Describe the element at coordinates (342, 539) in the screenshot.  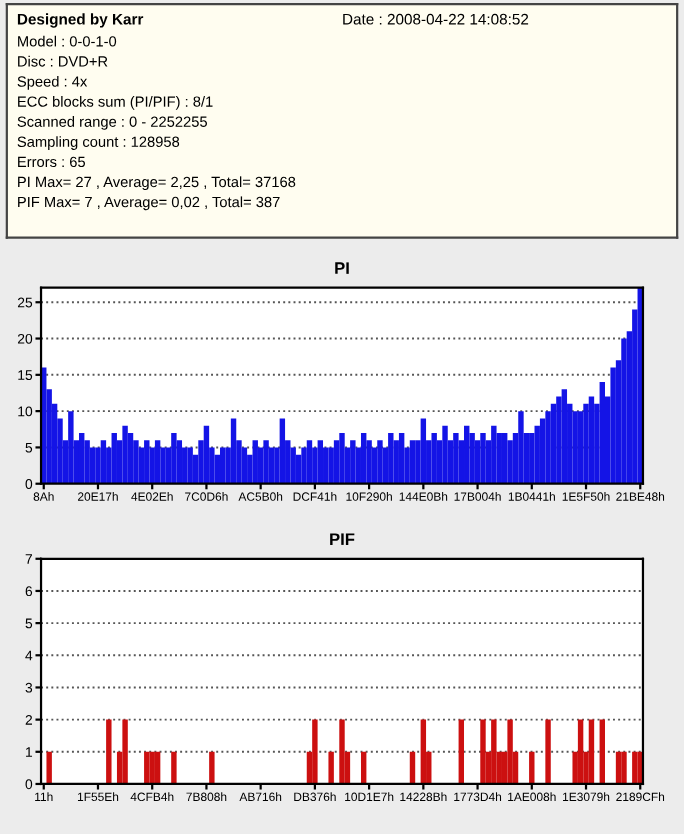
I see `chart-title: PIF` at that location.